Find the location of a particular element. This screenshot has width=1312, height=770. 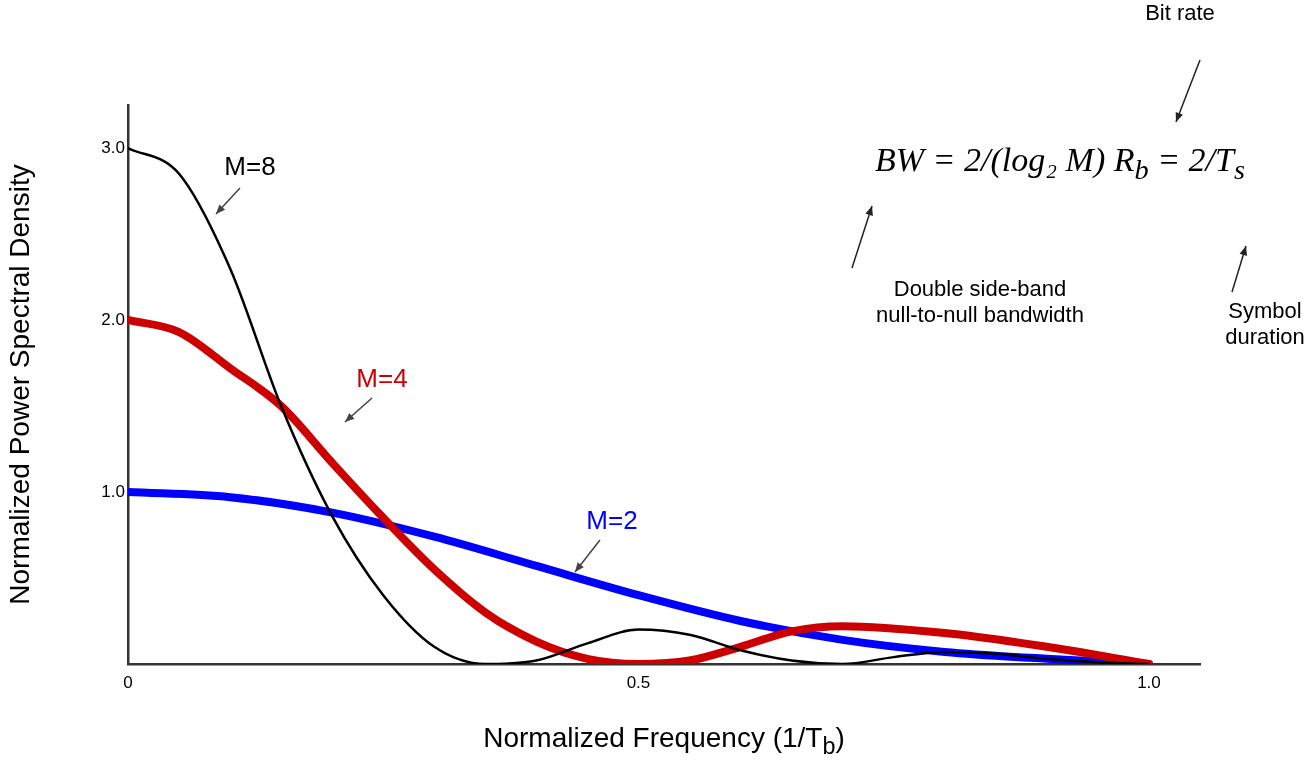

text: M=4 is located at coordinates (382, 378).